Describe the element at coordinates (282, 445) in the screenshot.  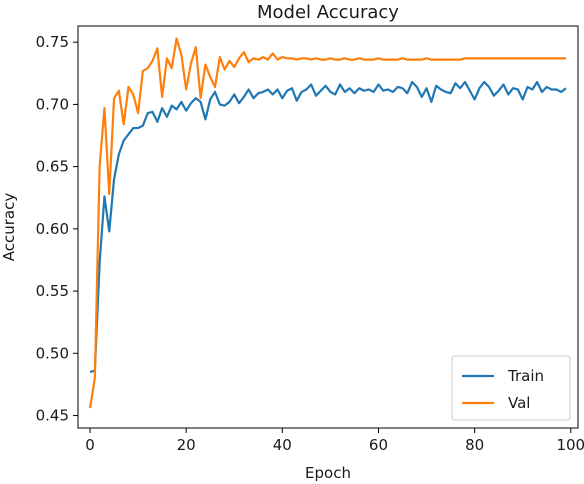
I see `x-tick-label: 40` at that location.